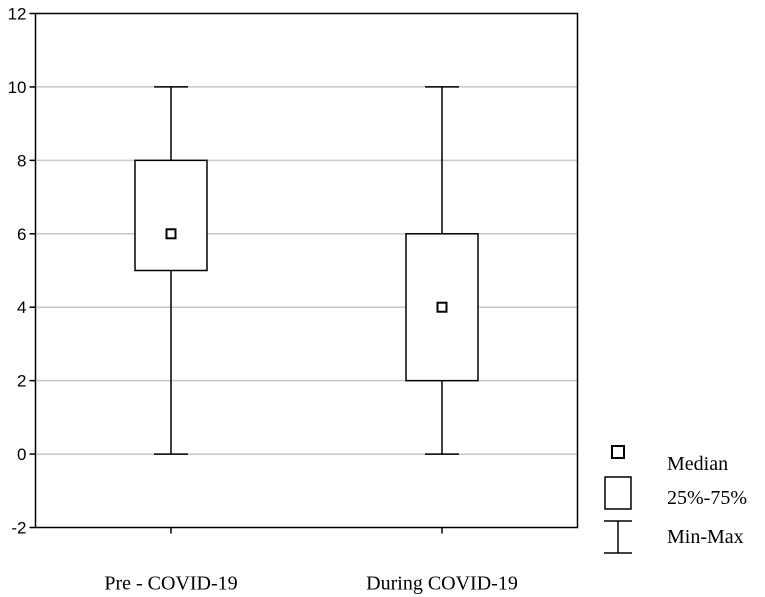 The width and height of the screenshot is (765, 597). Describe the element at coordinates (21, 381) in the screenshot. I see `y-tick-label: 2` at that location.